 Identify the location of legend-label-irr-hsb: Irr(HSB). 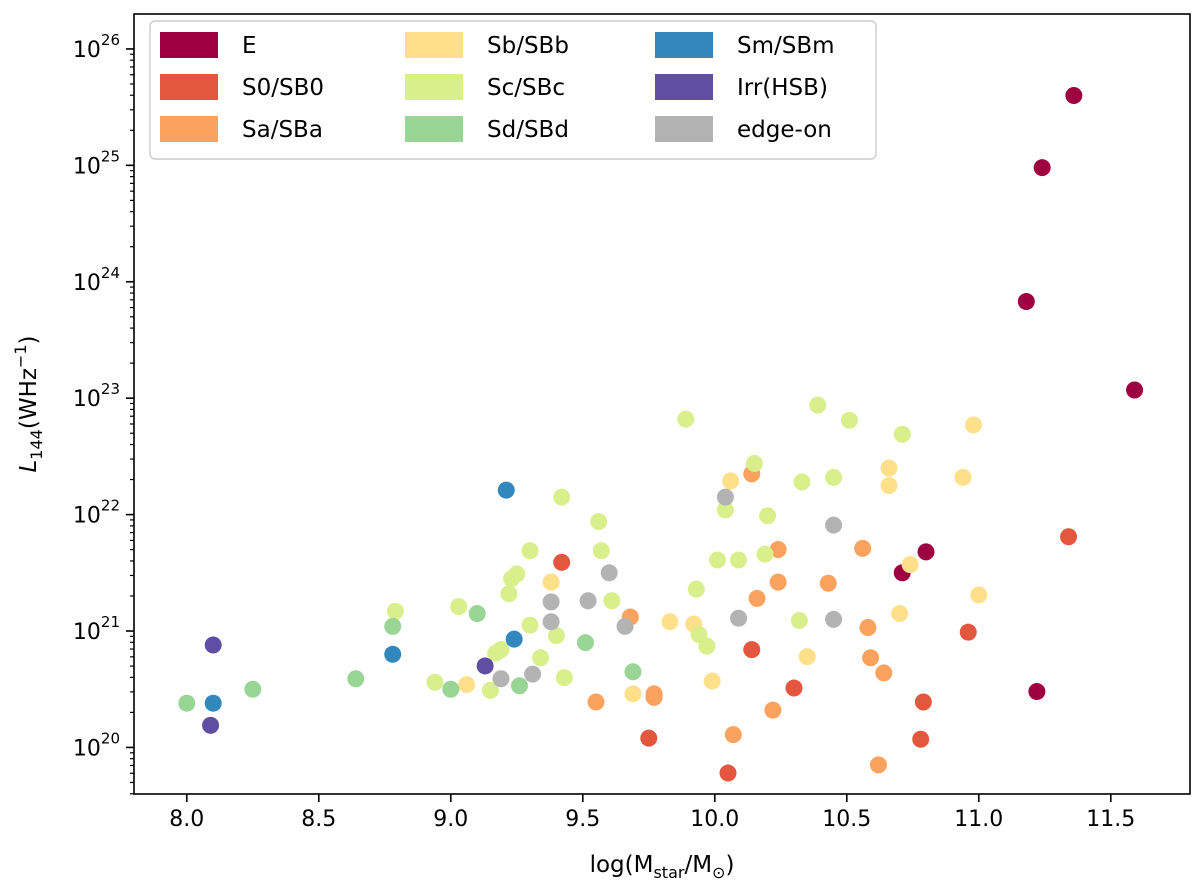
(782, 88).